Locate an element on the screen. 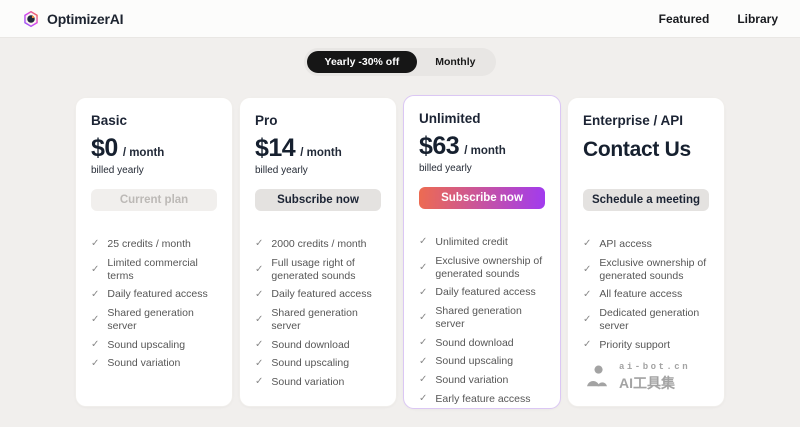  feature-label: Limited commercial terms is located at coordinates (152, 269).